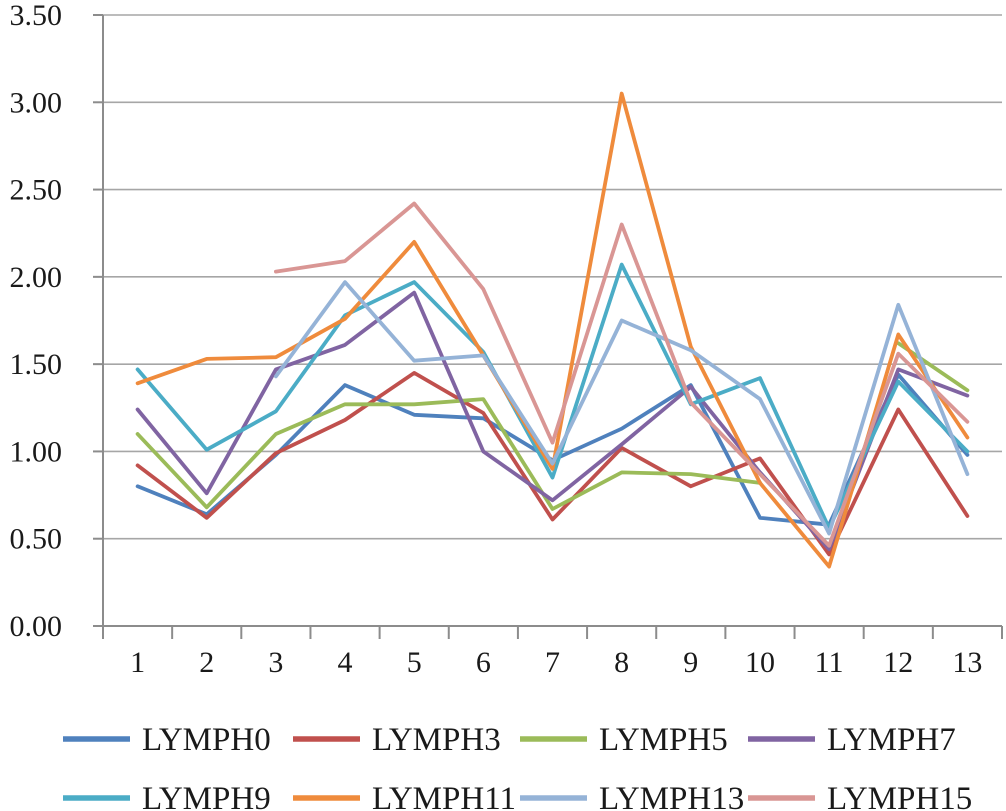 This screenshot has height=811, width=1006. I want to click on legend-label-lymph0: LYMPH0, so click(206, 740).